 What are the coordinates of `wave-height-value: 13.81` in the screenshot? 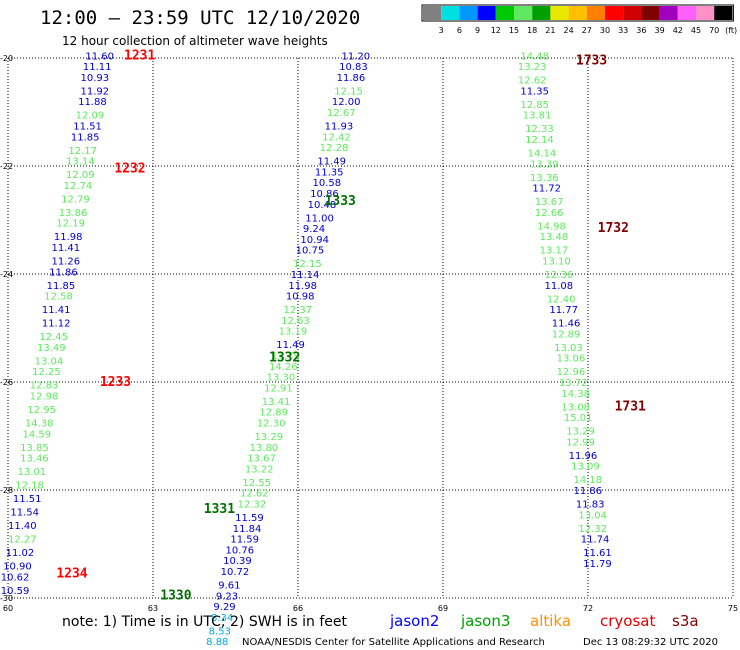 It's located at (537, 116).